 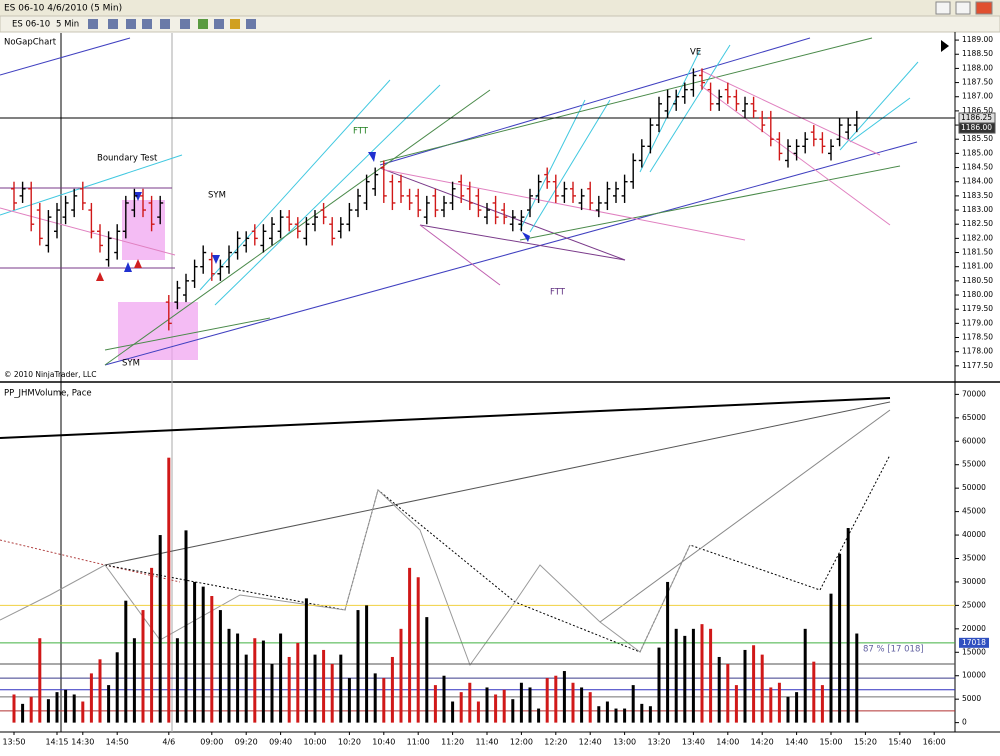 What do you see at coordinates (13, 742) in the screenshot?
I see `x-tick-label: 13:50` at bounding box center [13, 742].